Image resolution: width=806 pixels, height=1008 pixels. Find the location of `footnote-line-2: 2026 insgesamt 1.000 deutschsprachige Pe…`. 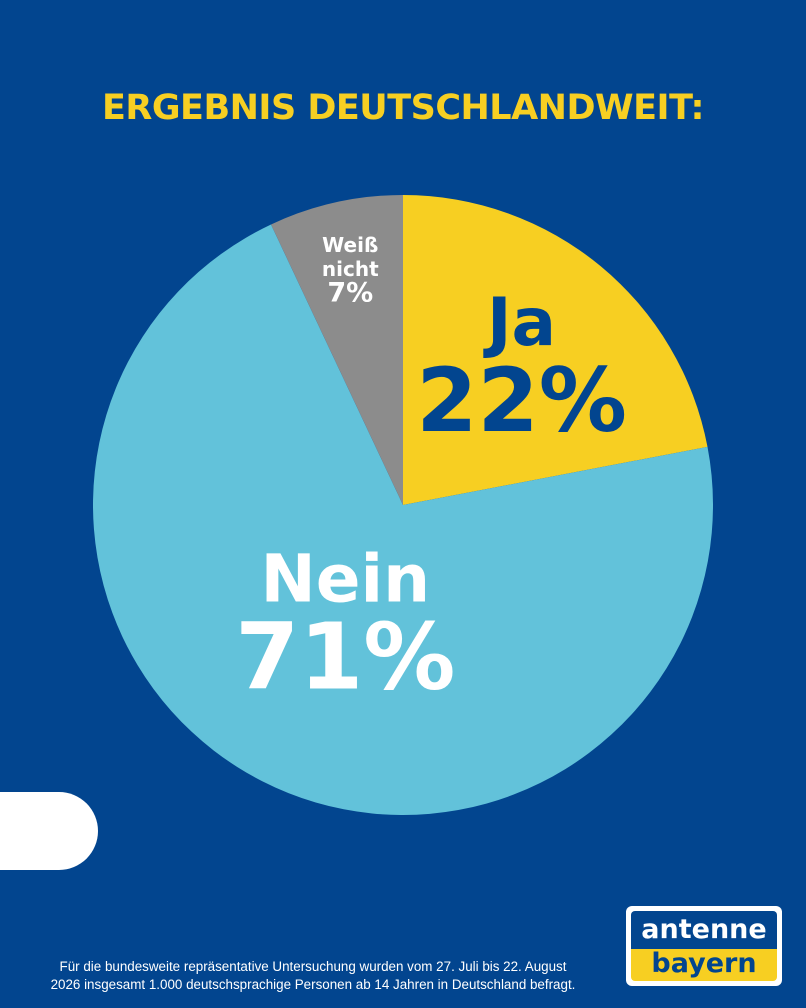

footnote-line-2: 2026 insgesamt 1.000 deutschsprachige Pe… is located at coordinates (313, 984).